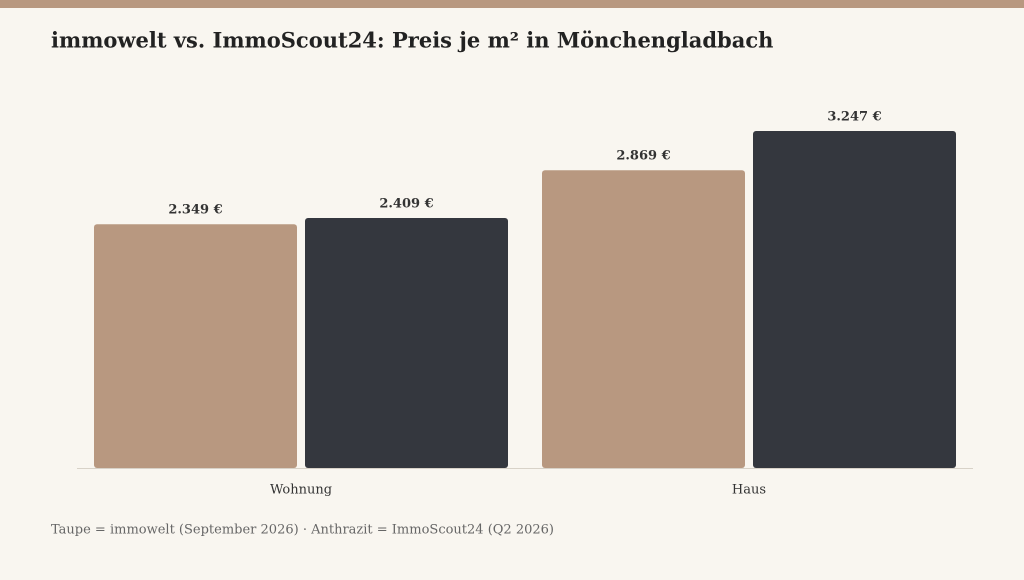 This screenshot has width=1024, height=580. Describe the element at coordinates (301, 490) in the screenshot. I see `x-tick-label: Wohnung` at that location.